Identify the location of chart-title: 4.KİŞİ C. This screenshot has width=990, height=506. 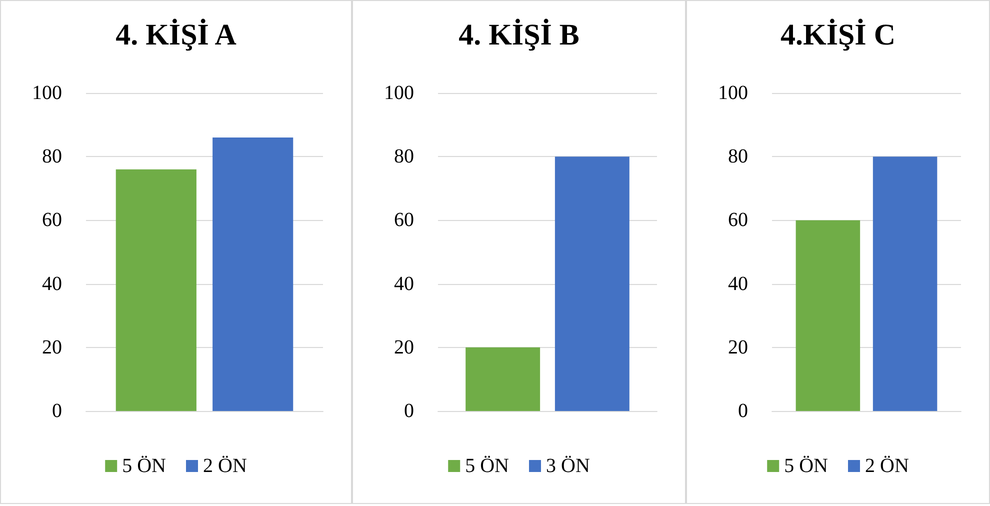
(838, 35).